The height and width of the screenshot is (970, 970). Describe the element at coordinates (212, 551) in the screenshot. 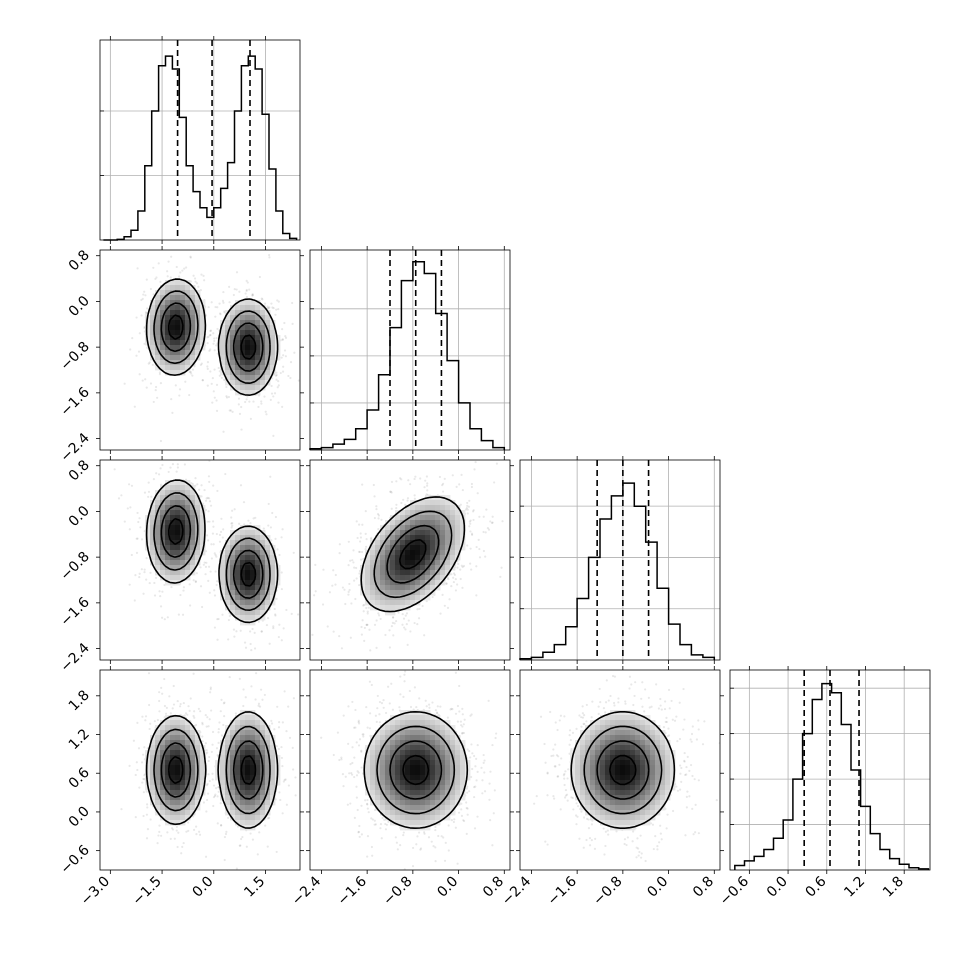

I see `contour-line` at that location.